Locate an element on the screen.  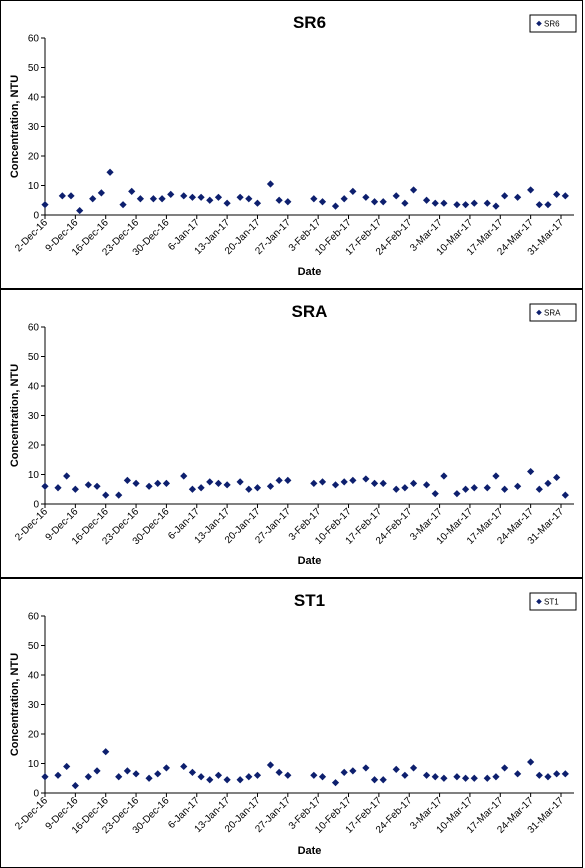
legend-label: ST1 is located at coordinates (551, 602).